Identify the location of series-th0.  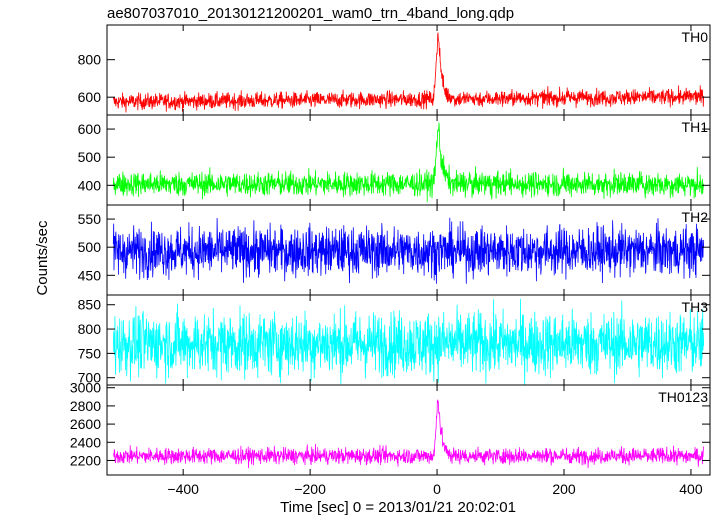
(408, 72).